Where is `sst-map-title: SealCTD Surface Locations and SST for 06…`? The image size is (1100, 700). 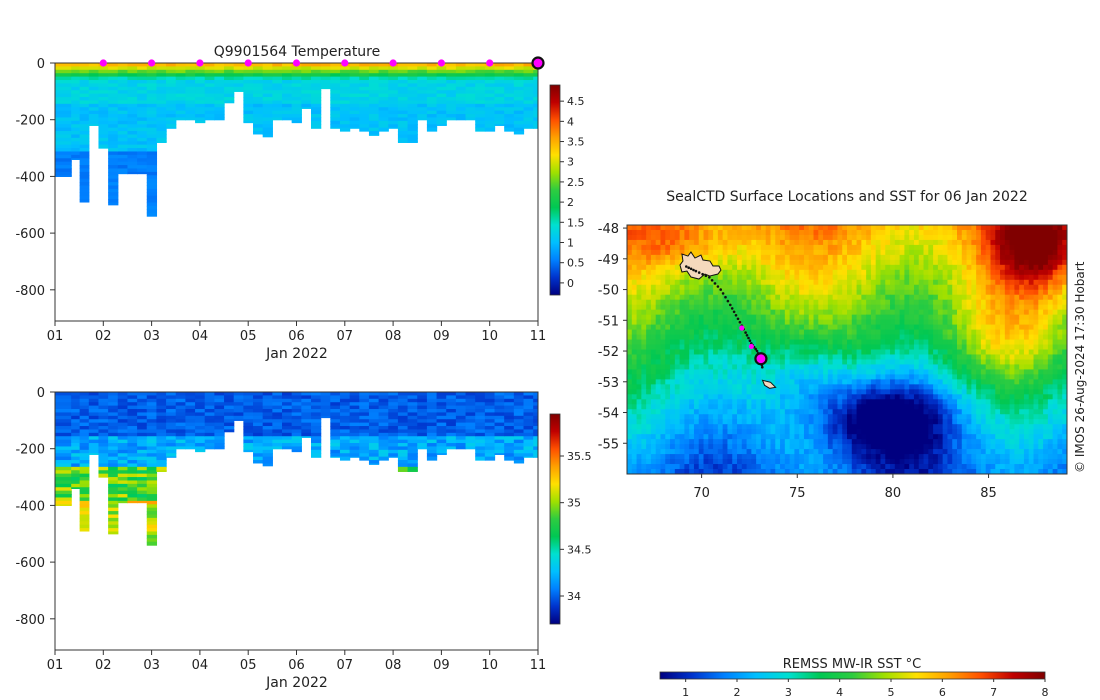
sst-map-title: SealCTD Surface Locations and SST for 06… is located at coordinates (846, 197).